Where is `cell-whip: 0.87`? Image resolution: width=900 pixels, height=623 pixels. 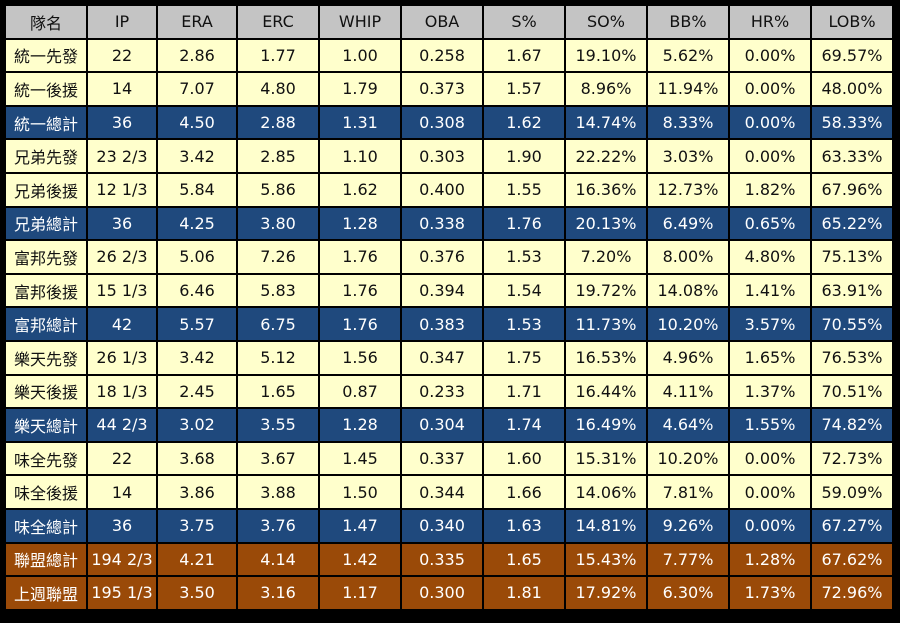
cell-whip: 0.87 is located at coordinates (360, 391).